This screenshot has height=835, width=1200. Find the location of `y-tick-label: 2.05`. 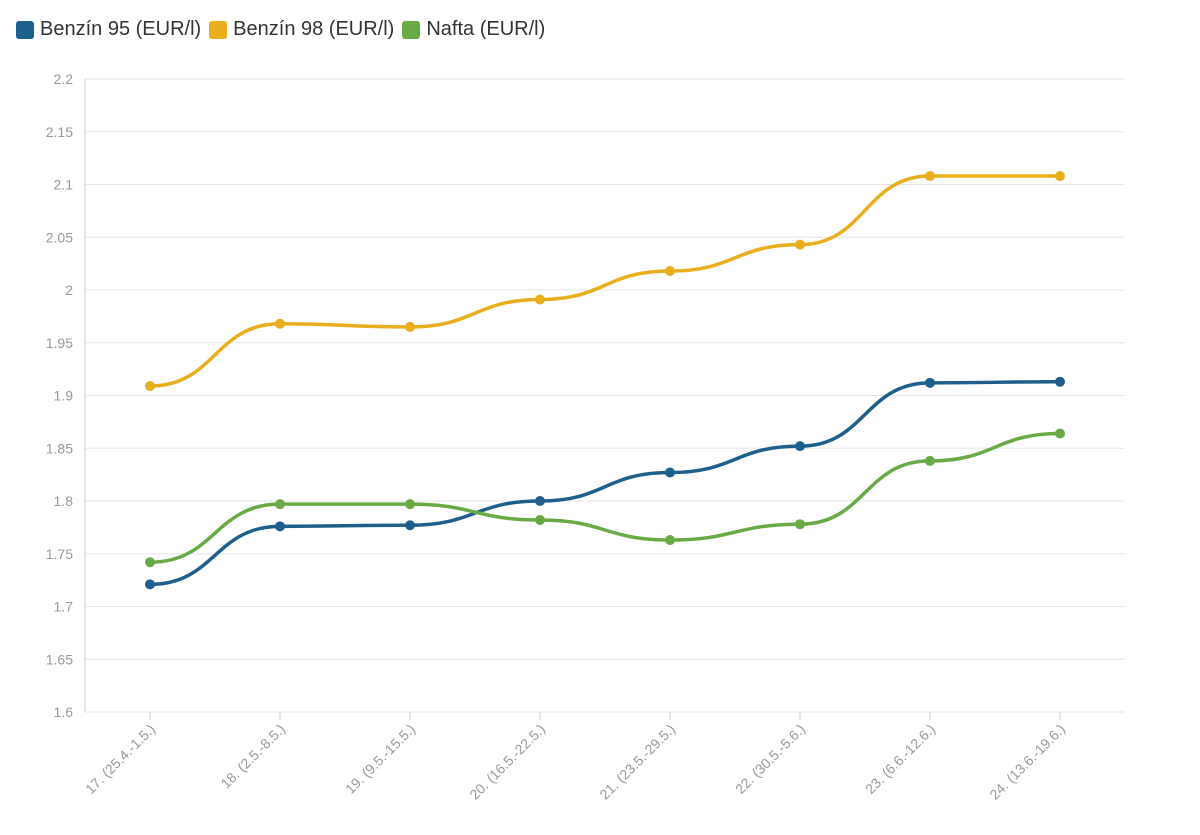

y-tick-label: 2.05 is located at coordinates (59, 237).